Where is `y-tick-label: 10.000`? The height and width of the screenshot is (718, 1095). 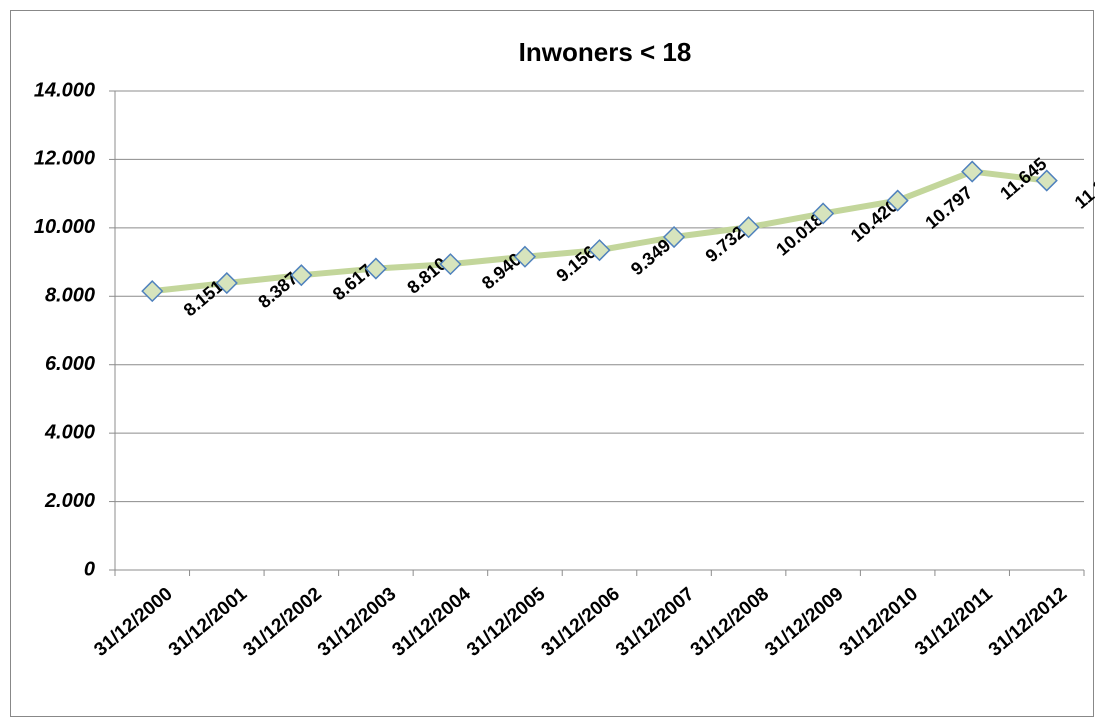
y-tick-label: 10.000 is located at coordinates (64, 227).